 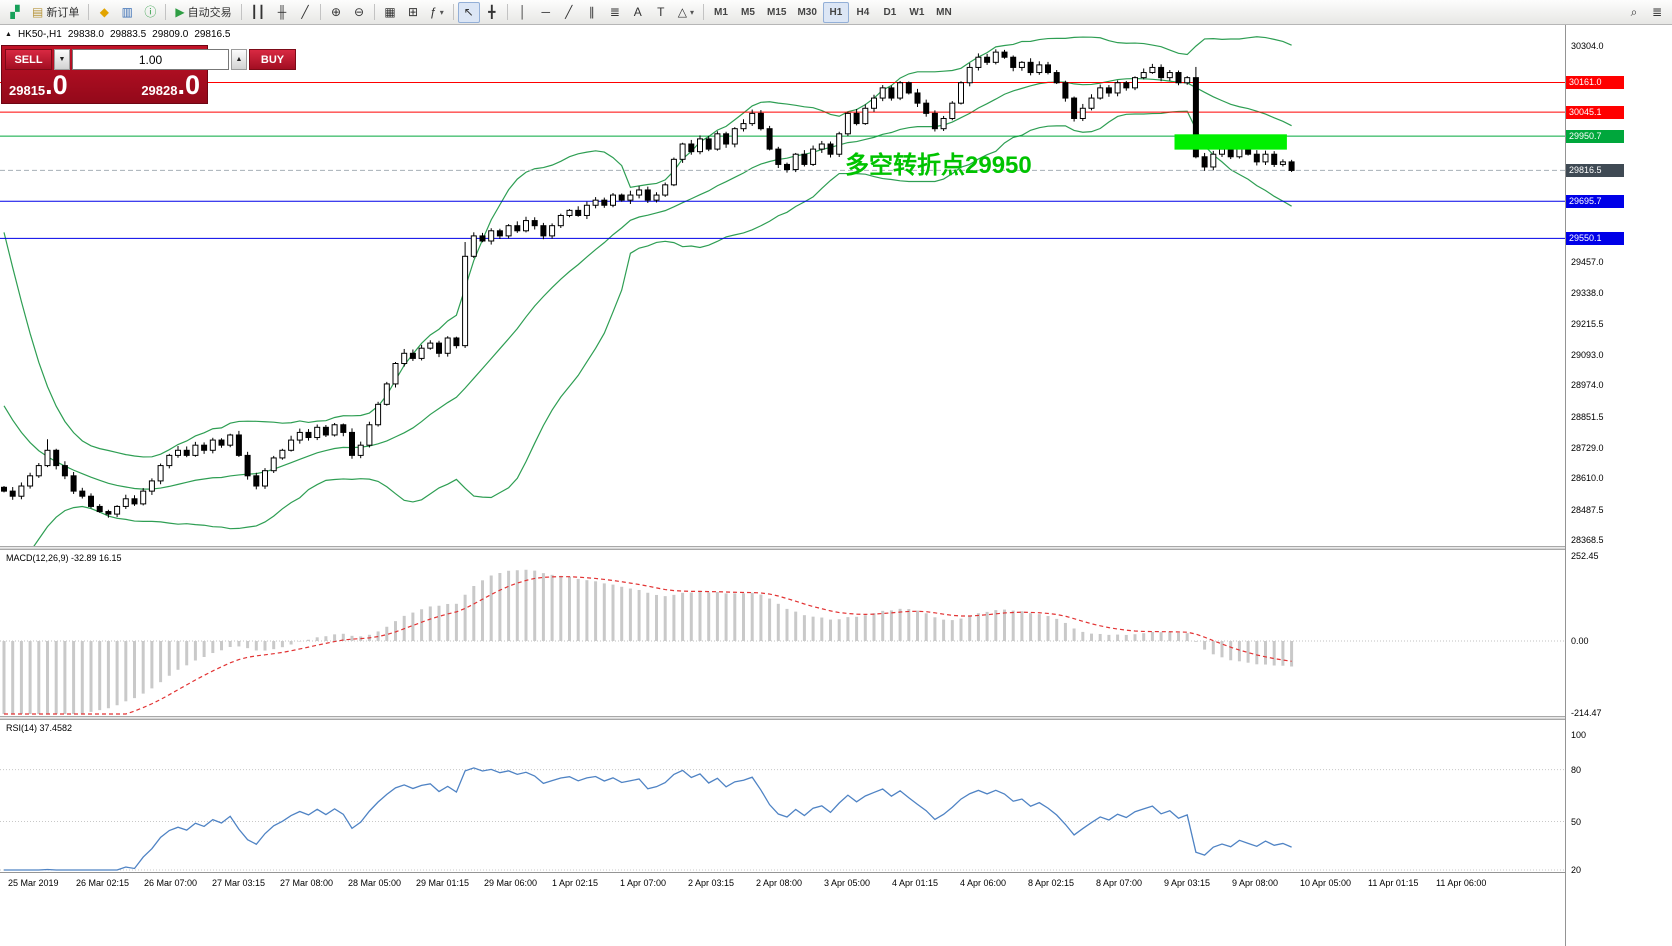 I want to click on new-order-button: ▤ 新订单, so click(x=55, y=12).